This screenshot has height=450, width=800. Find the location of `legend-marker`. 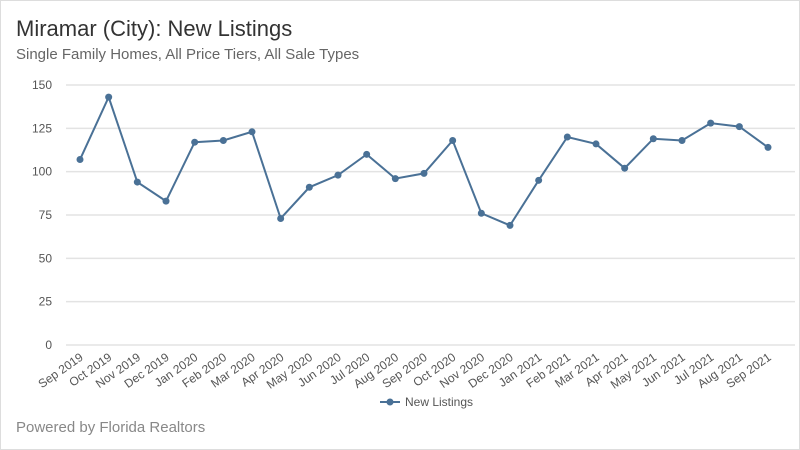

legend-marker is located at coordinates (390, 402).